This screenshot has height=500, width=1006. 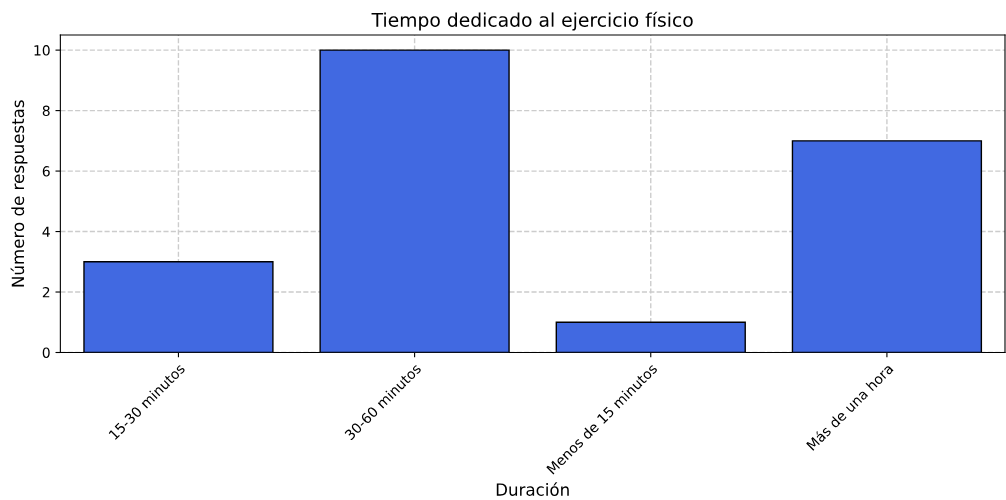 I want to click on x-axis-title: Duración, so click(x=532, y=489).